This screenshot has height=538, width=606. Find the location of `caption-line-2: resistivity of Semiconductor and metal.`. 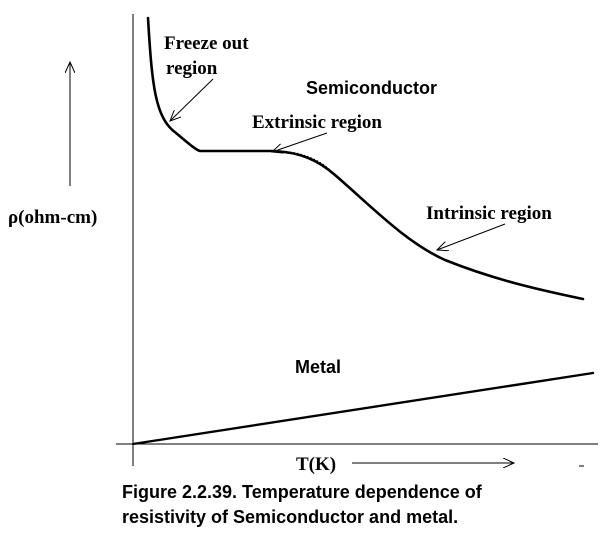

caption-line-2: resistivity of Semiconductor and metal. is located at coordinates (290, 517).